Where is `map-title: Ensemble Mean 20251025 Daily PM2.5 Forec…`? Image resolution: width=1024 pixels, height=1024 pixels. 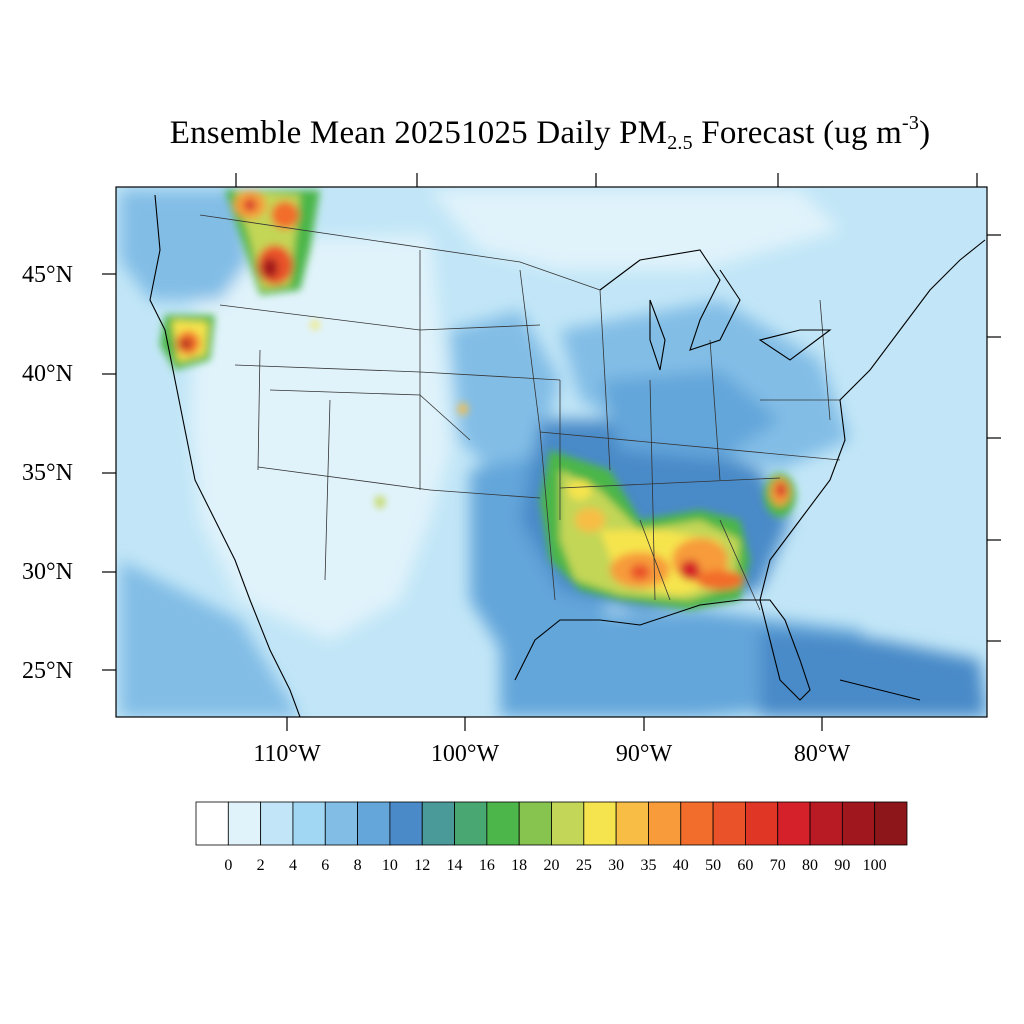
map-title: Ensemble Mean 20251025 Daily PM2.5 Forec… is located at coordinates (550, 133).